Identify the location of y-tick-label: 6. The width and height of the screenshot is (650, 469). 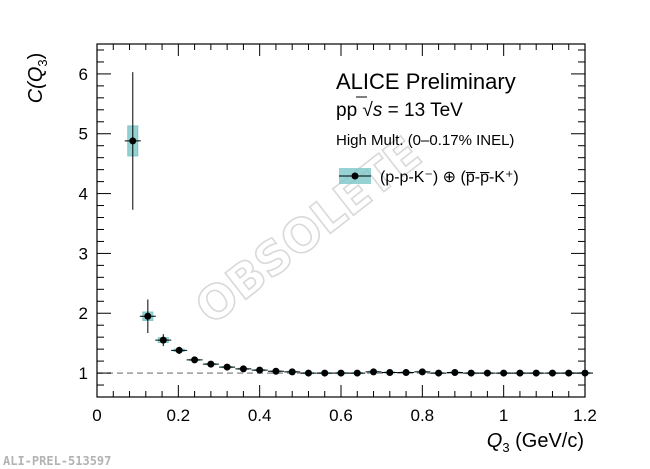
(83, 74).